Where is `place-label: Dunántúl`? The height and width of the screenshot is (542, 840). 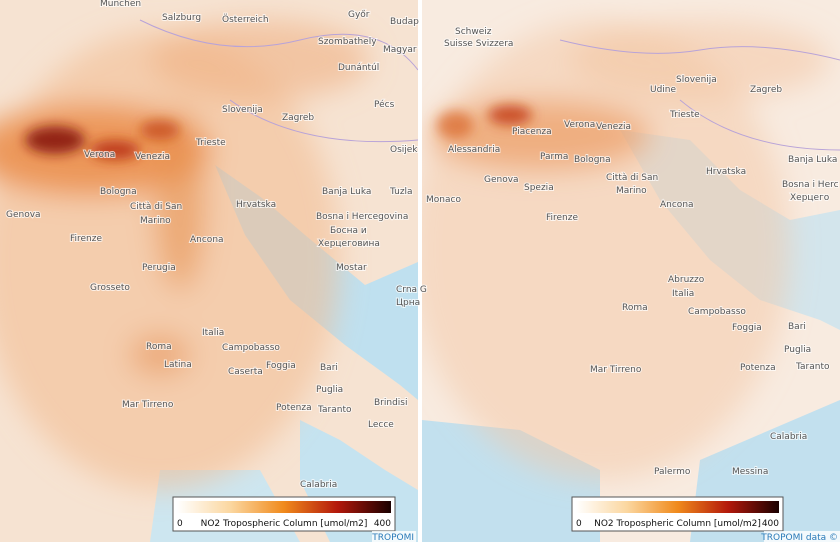
place-label: Dunántúl is located at coordinates (358, 68).